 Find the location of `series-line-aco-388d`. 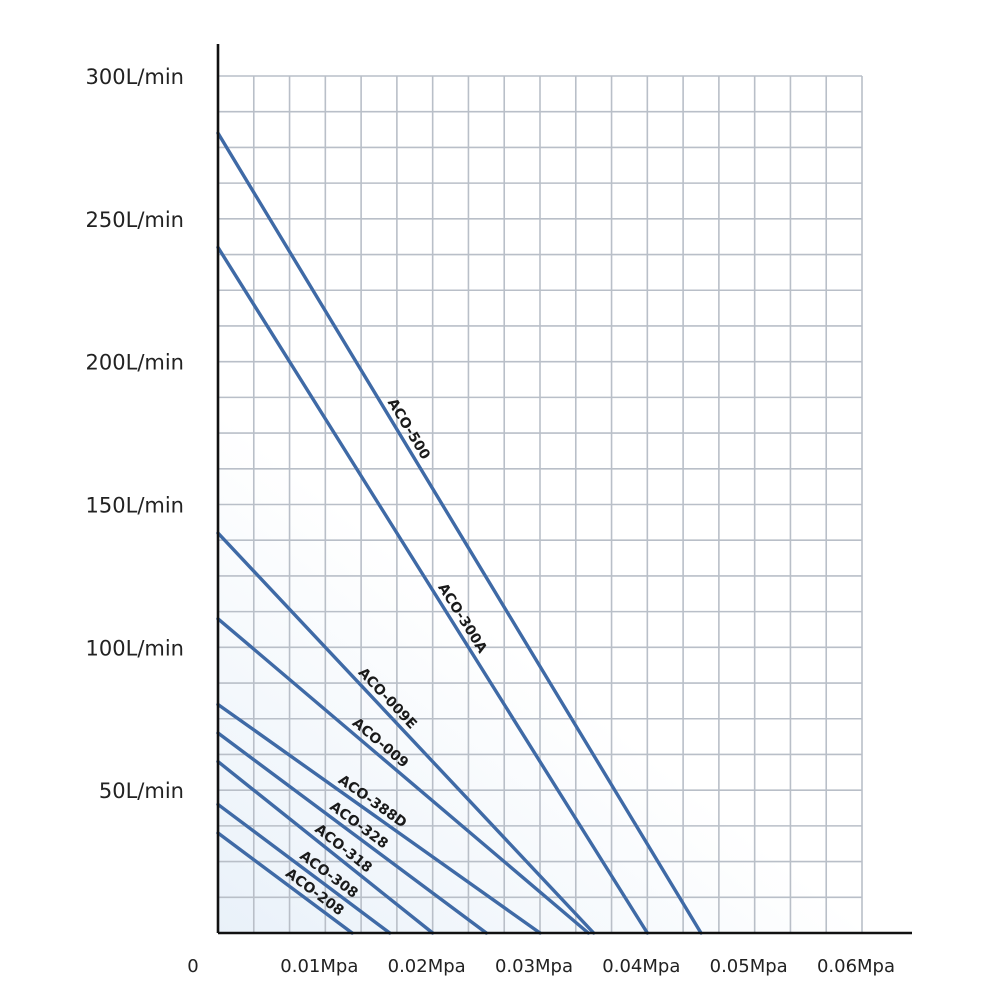

series-line-aco-388d is located at coordinates (379, 818).